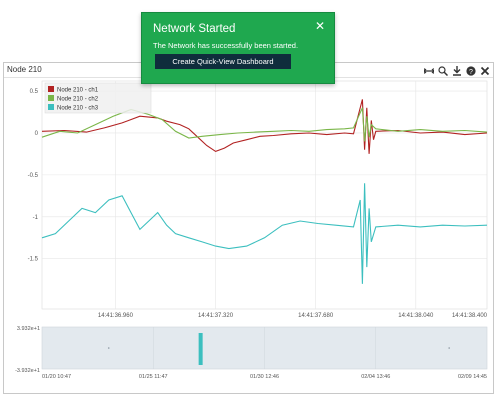  What do you see at coordinates (375, 377) in the screenshot?
I see `navigator-x-label: 02/04 13:46` at bounding box center [375, 377].